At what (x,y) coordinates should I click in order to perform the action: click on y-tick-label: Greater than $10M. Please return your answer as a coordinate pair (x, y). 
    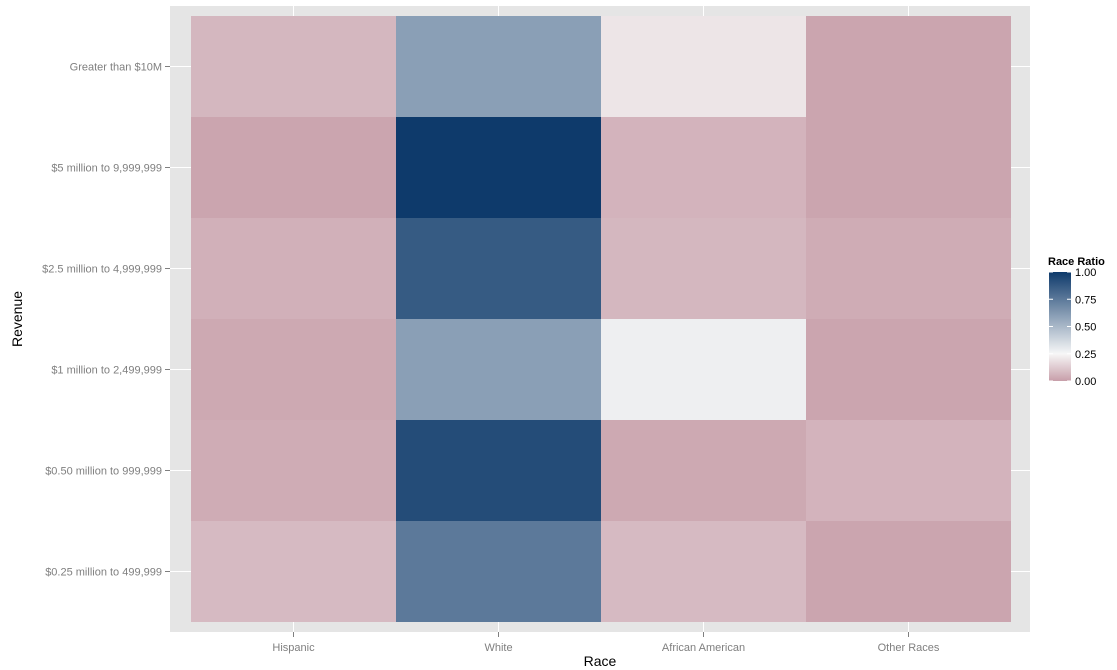
    Looking at the image, I should click on (116, 68).